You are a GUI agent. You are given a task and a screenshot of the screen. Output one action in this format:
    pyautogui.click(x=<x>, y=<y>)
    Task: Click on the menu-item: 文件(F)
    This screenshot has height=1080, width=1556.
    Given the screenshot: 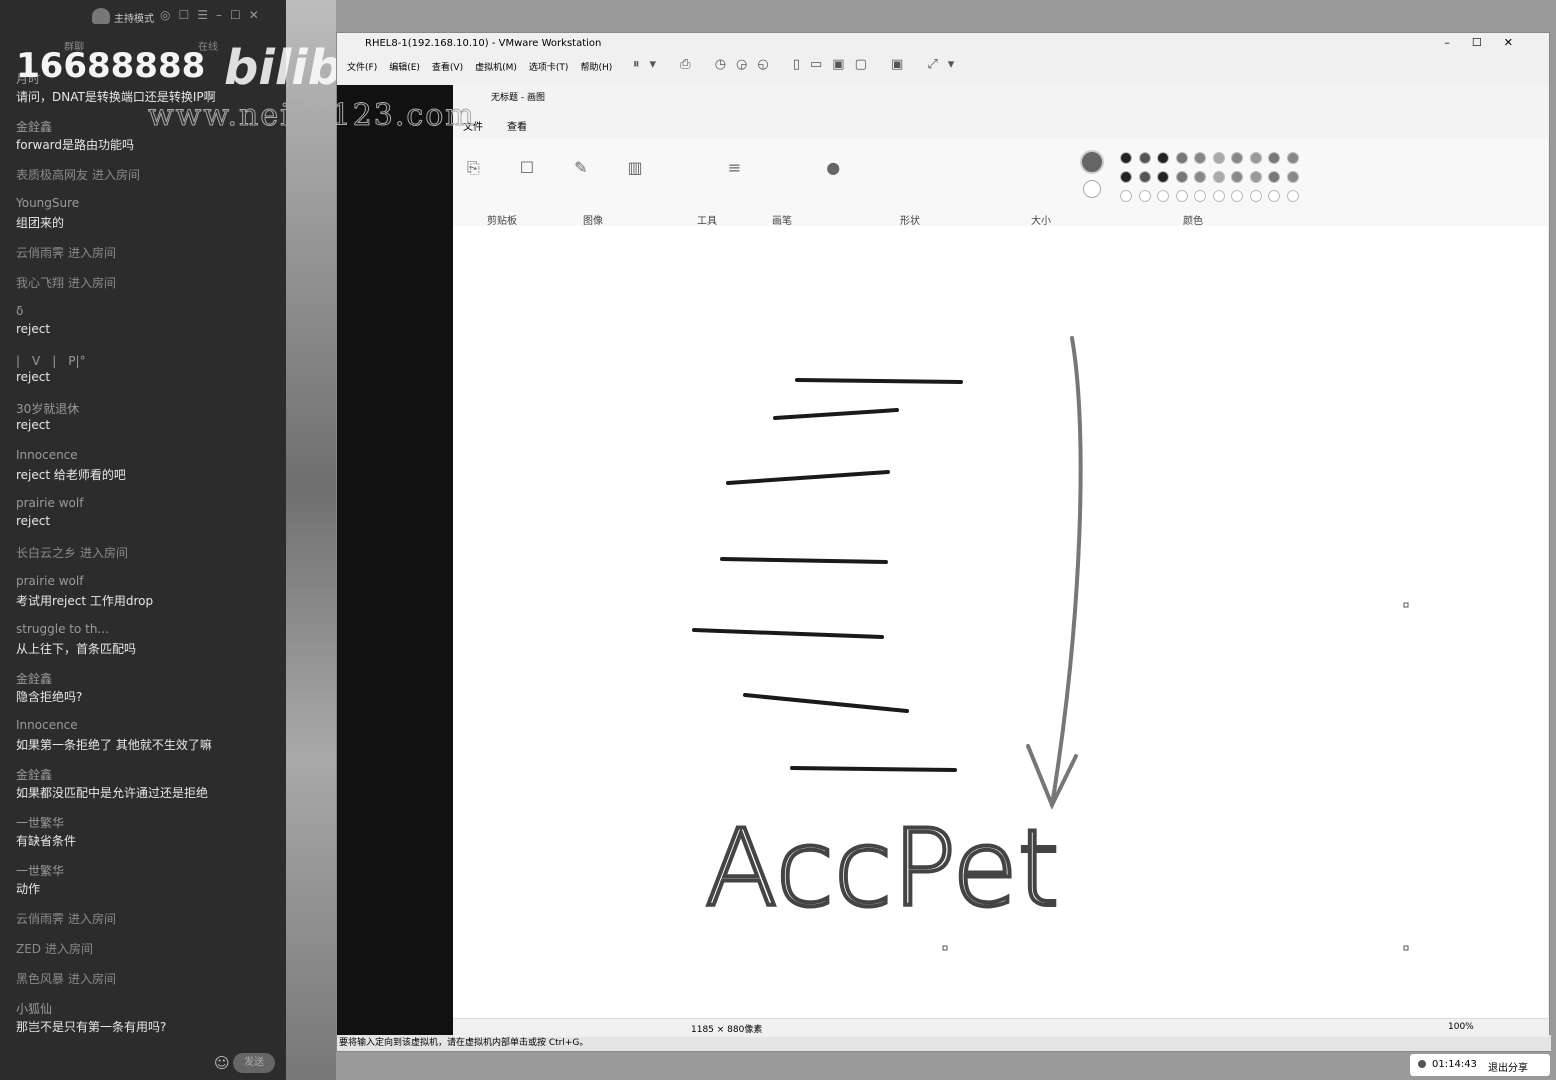 What is the action you would take?
    pyautogui.click(x=362, y=68)
    